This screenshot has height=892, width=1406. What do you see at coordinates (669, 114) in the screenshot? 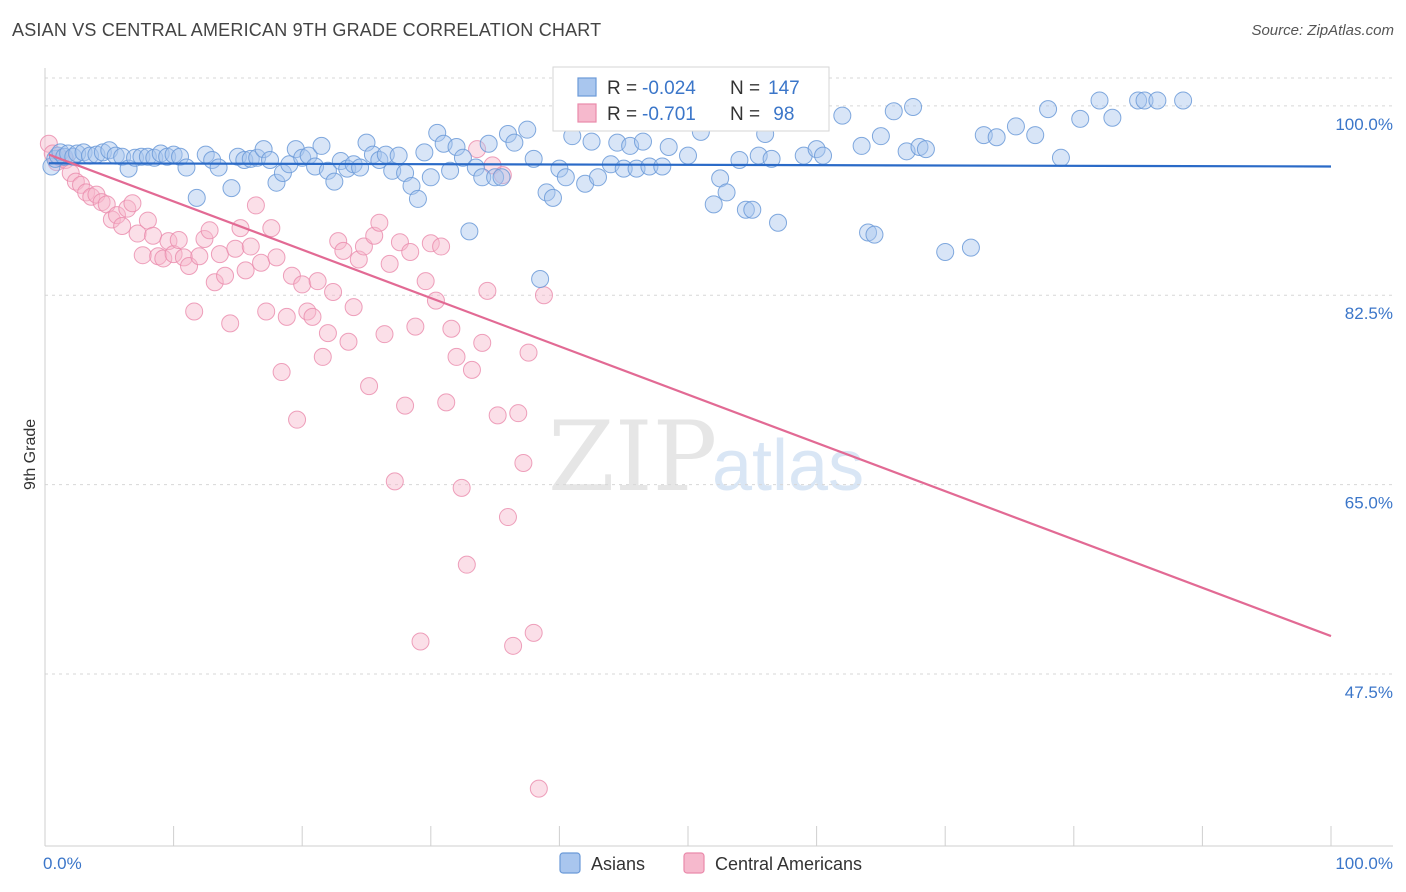
I see `central-r-value: -0.701` at bounding box center [669, 114].